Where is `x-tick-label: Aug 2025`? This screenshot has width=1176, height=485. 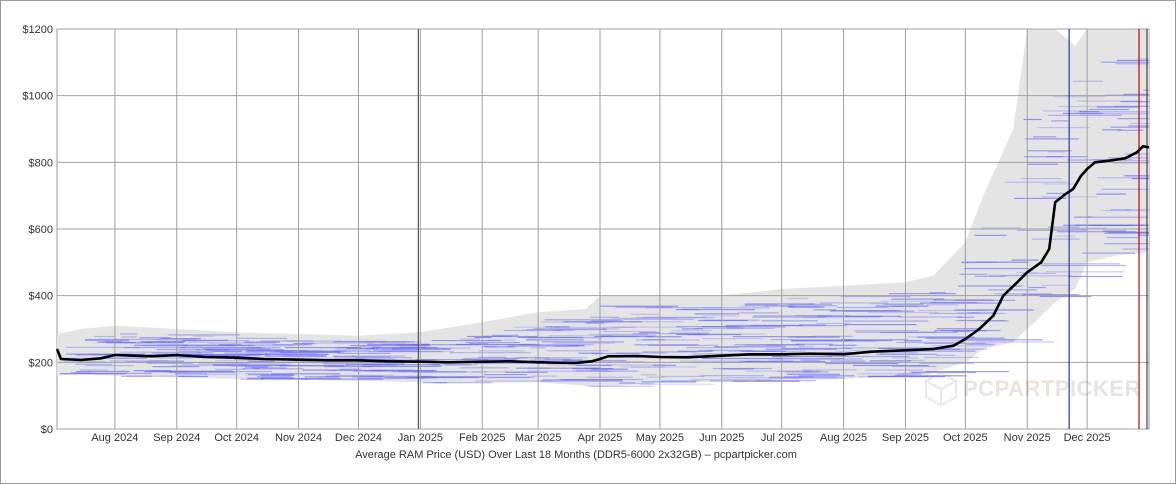
x-tick-label: Aug 2025 is located at coordinates (843, 438).